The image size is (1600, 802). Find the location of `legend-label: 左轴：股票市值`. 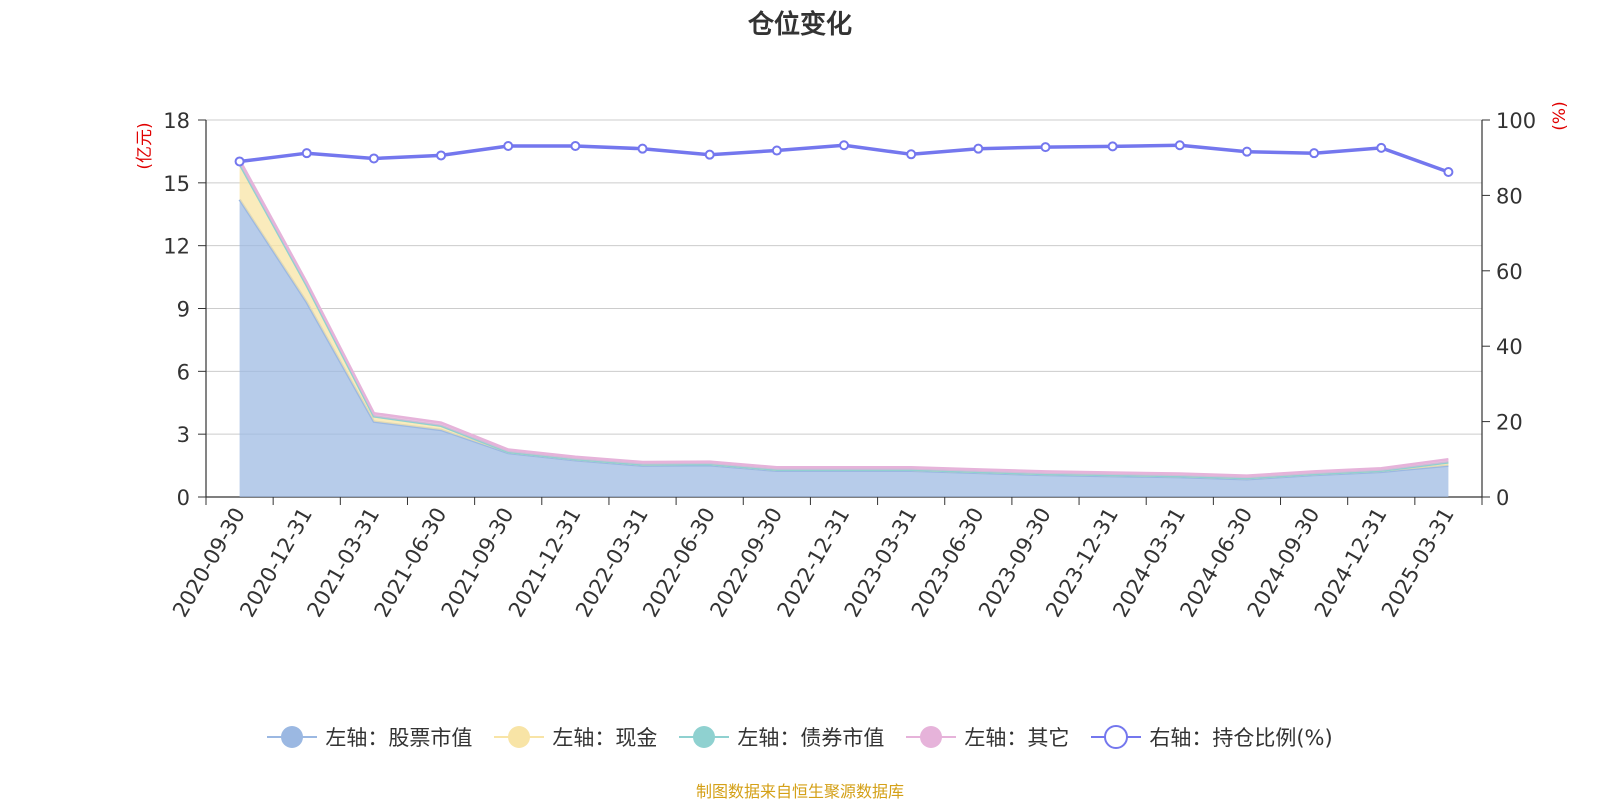

legend-label: 左轴：股票市值 is located at coordinates (399, 738).